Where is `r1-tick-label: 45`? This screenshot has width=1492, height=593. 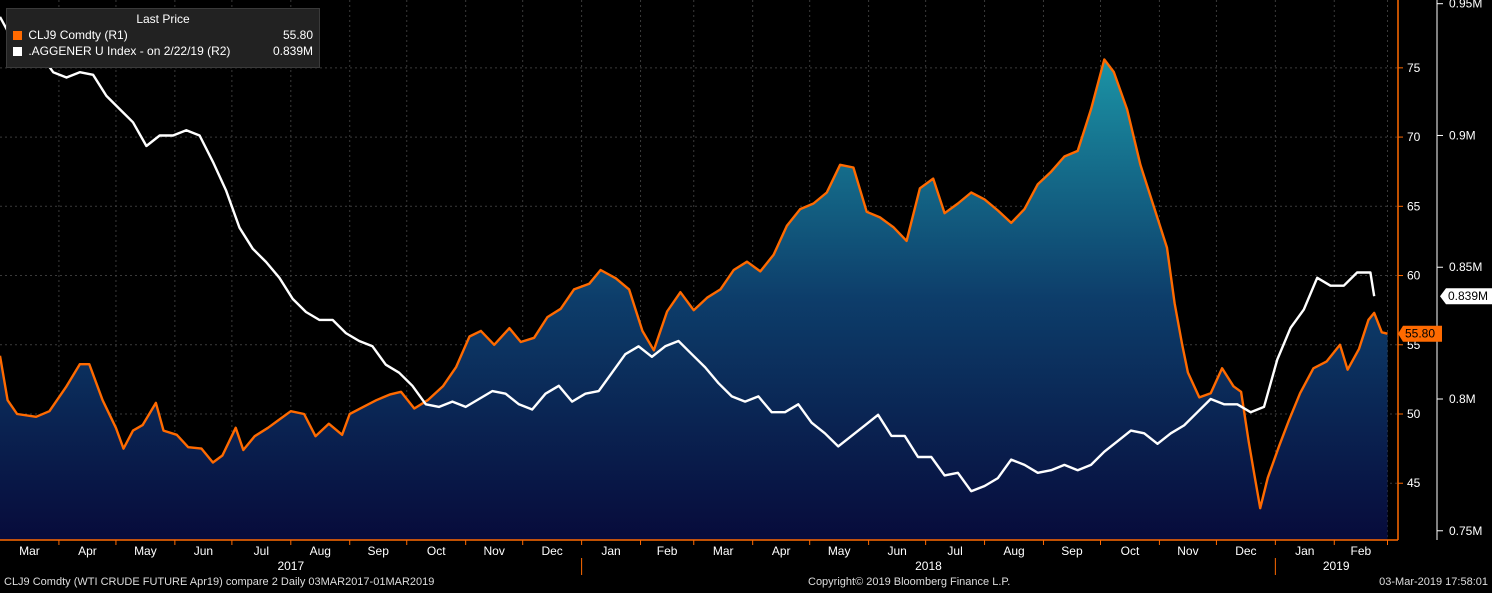
r1-tick-label: 45 is located at coordinates (1414, 483).